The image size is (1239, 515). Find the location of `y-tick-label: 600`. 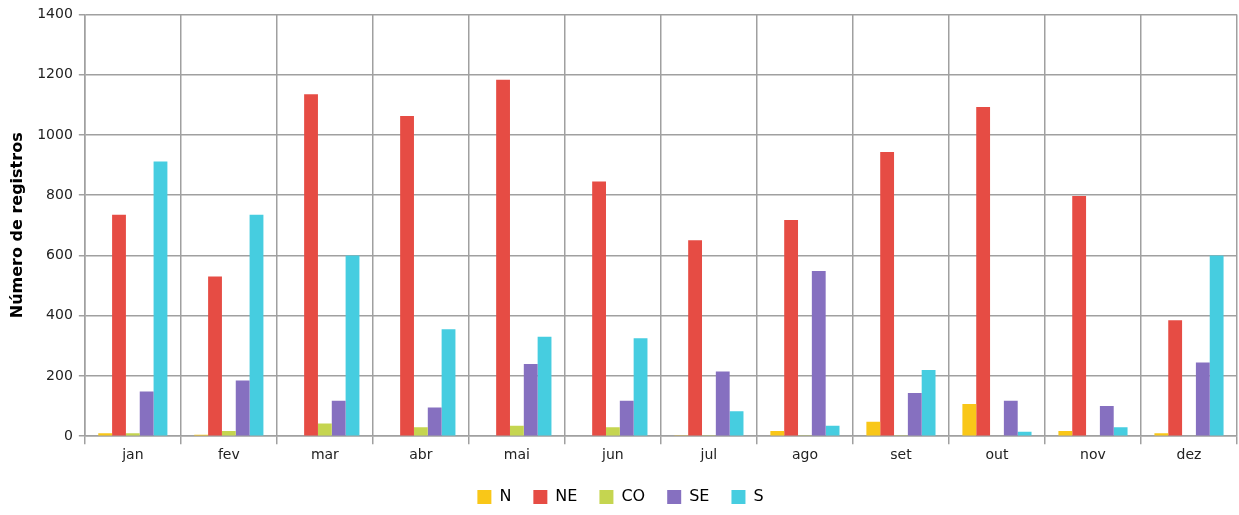

y-tick-label: 600 is located at coordinates (59, 254).